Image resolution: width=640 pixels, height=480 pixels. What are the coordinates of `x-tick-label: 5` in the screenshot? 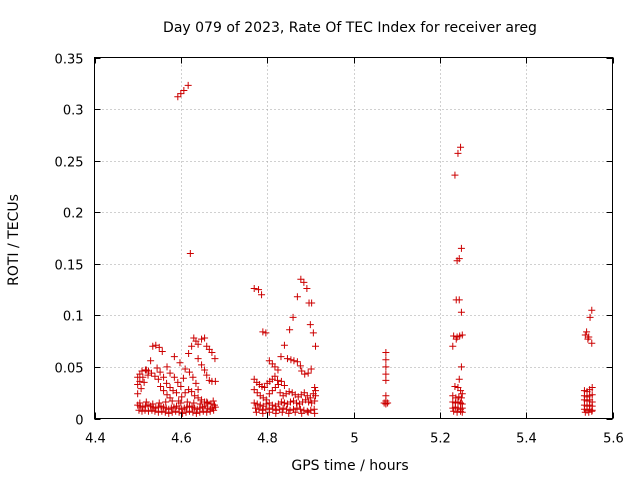 It's located at (354, 439).